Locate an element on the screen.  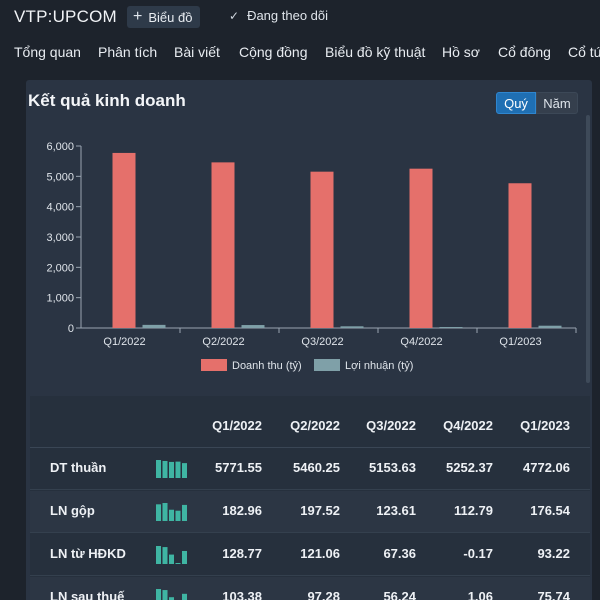
y-tick-label: 6,000 is located at coordinates (60, 147).